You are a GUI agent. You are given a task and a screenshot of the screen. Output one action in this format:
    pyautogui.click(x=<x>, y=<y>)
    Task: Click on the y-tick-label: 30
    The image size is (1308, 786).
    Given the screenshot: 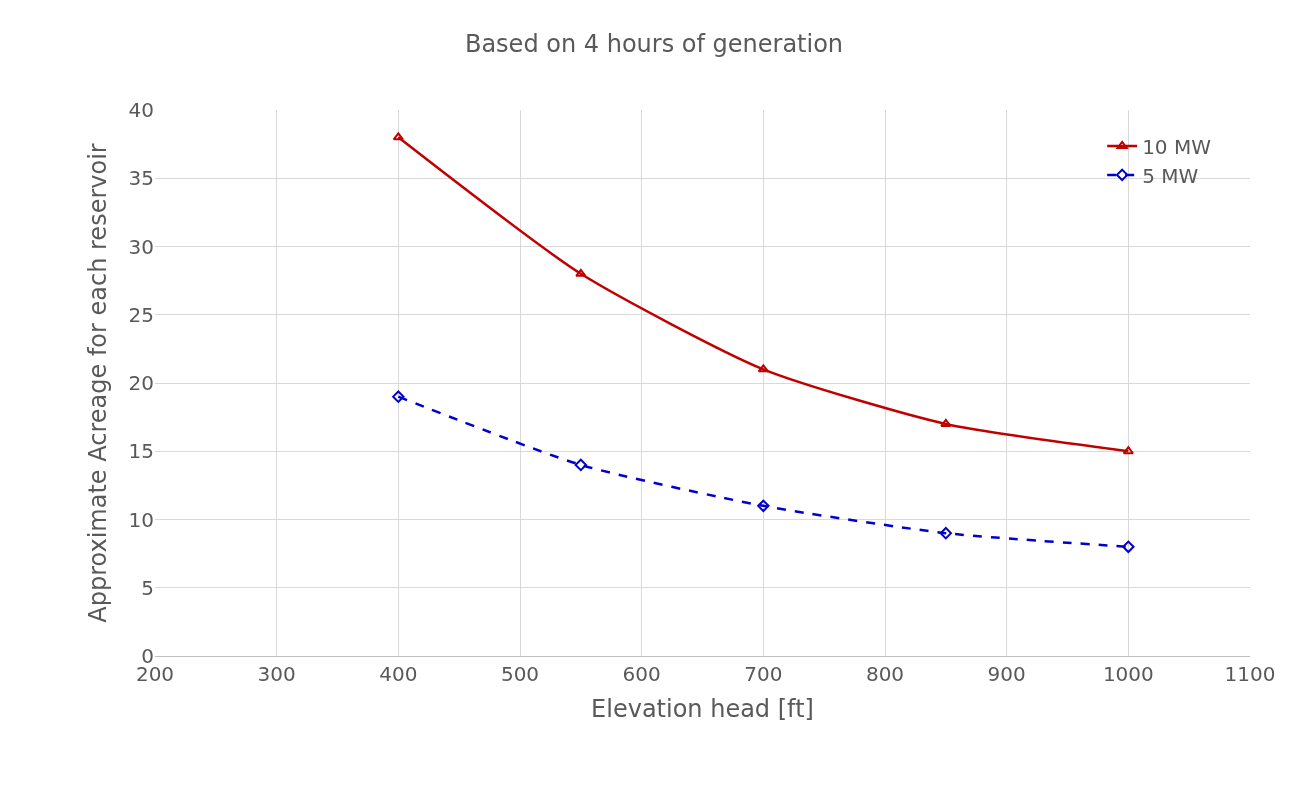 What is the action you would take?
    pyautogui.click(x=141, y=246)
    